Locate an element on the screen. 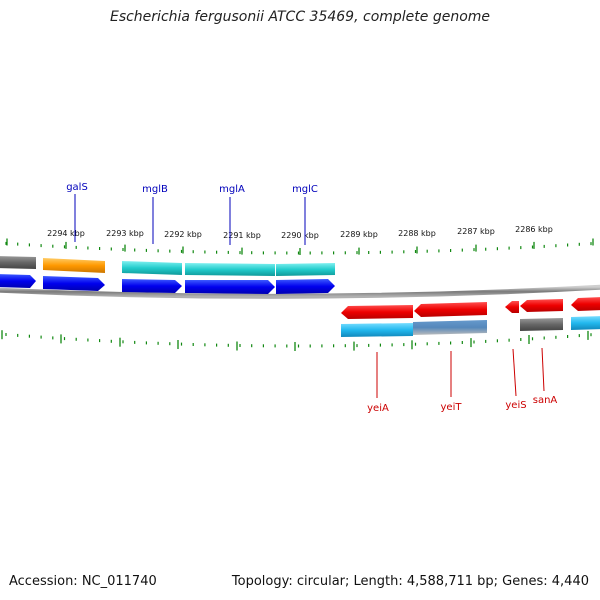  reverse-feature-track is located at coordinates (470, 326).